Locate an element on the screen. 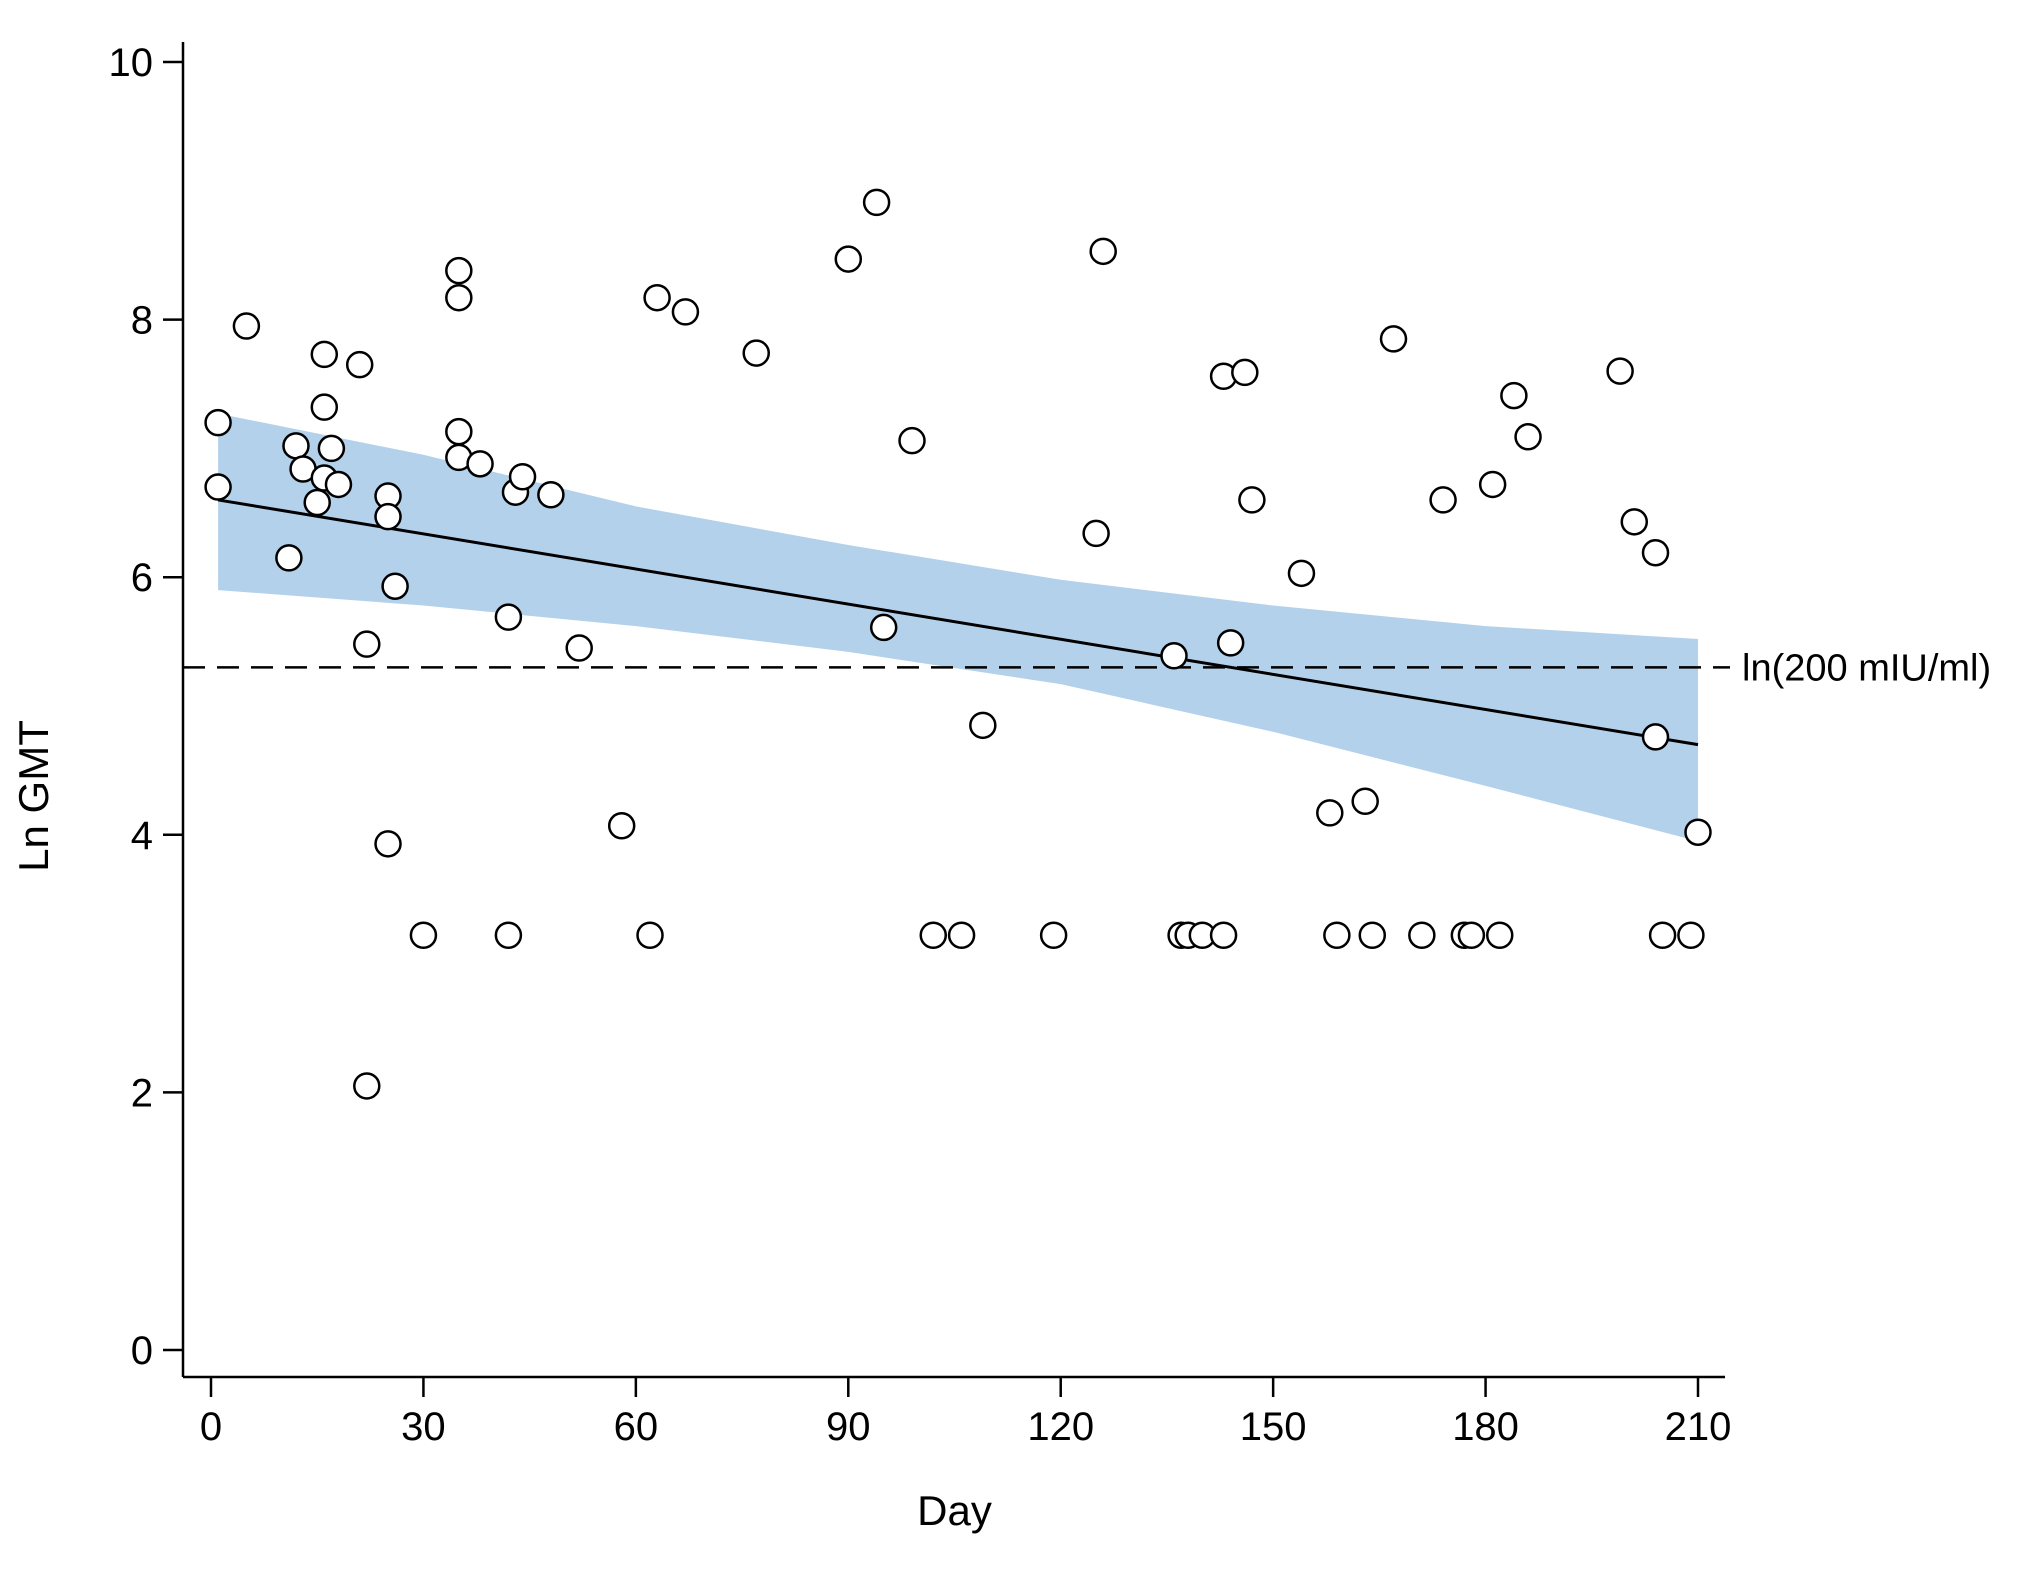 This screenshot has height=1574, width=2043. x-tick-label: 120 is located at coordinates (1060, 1427).